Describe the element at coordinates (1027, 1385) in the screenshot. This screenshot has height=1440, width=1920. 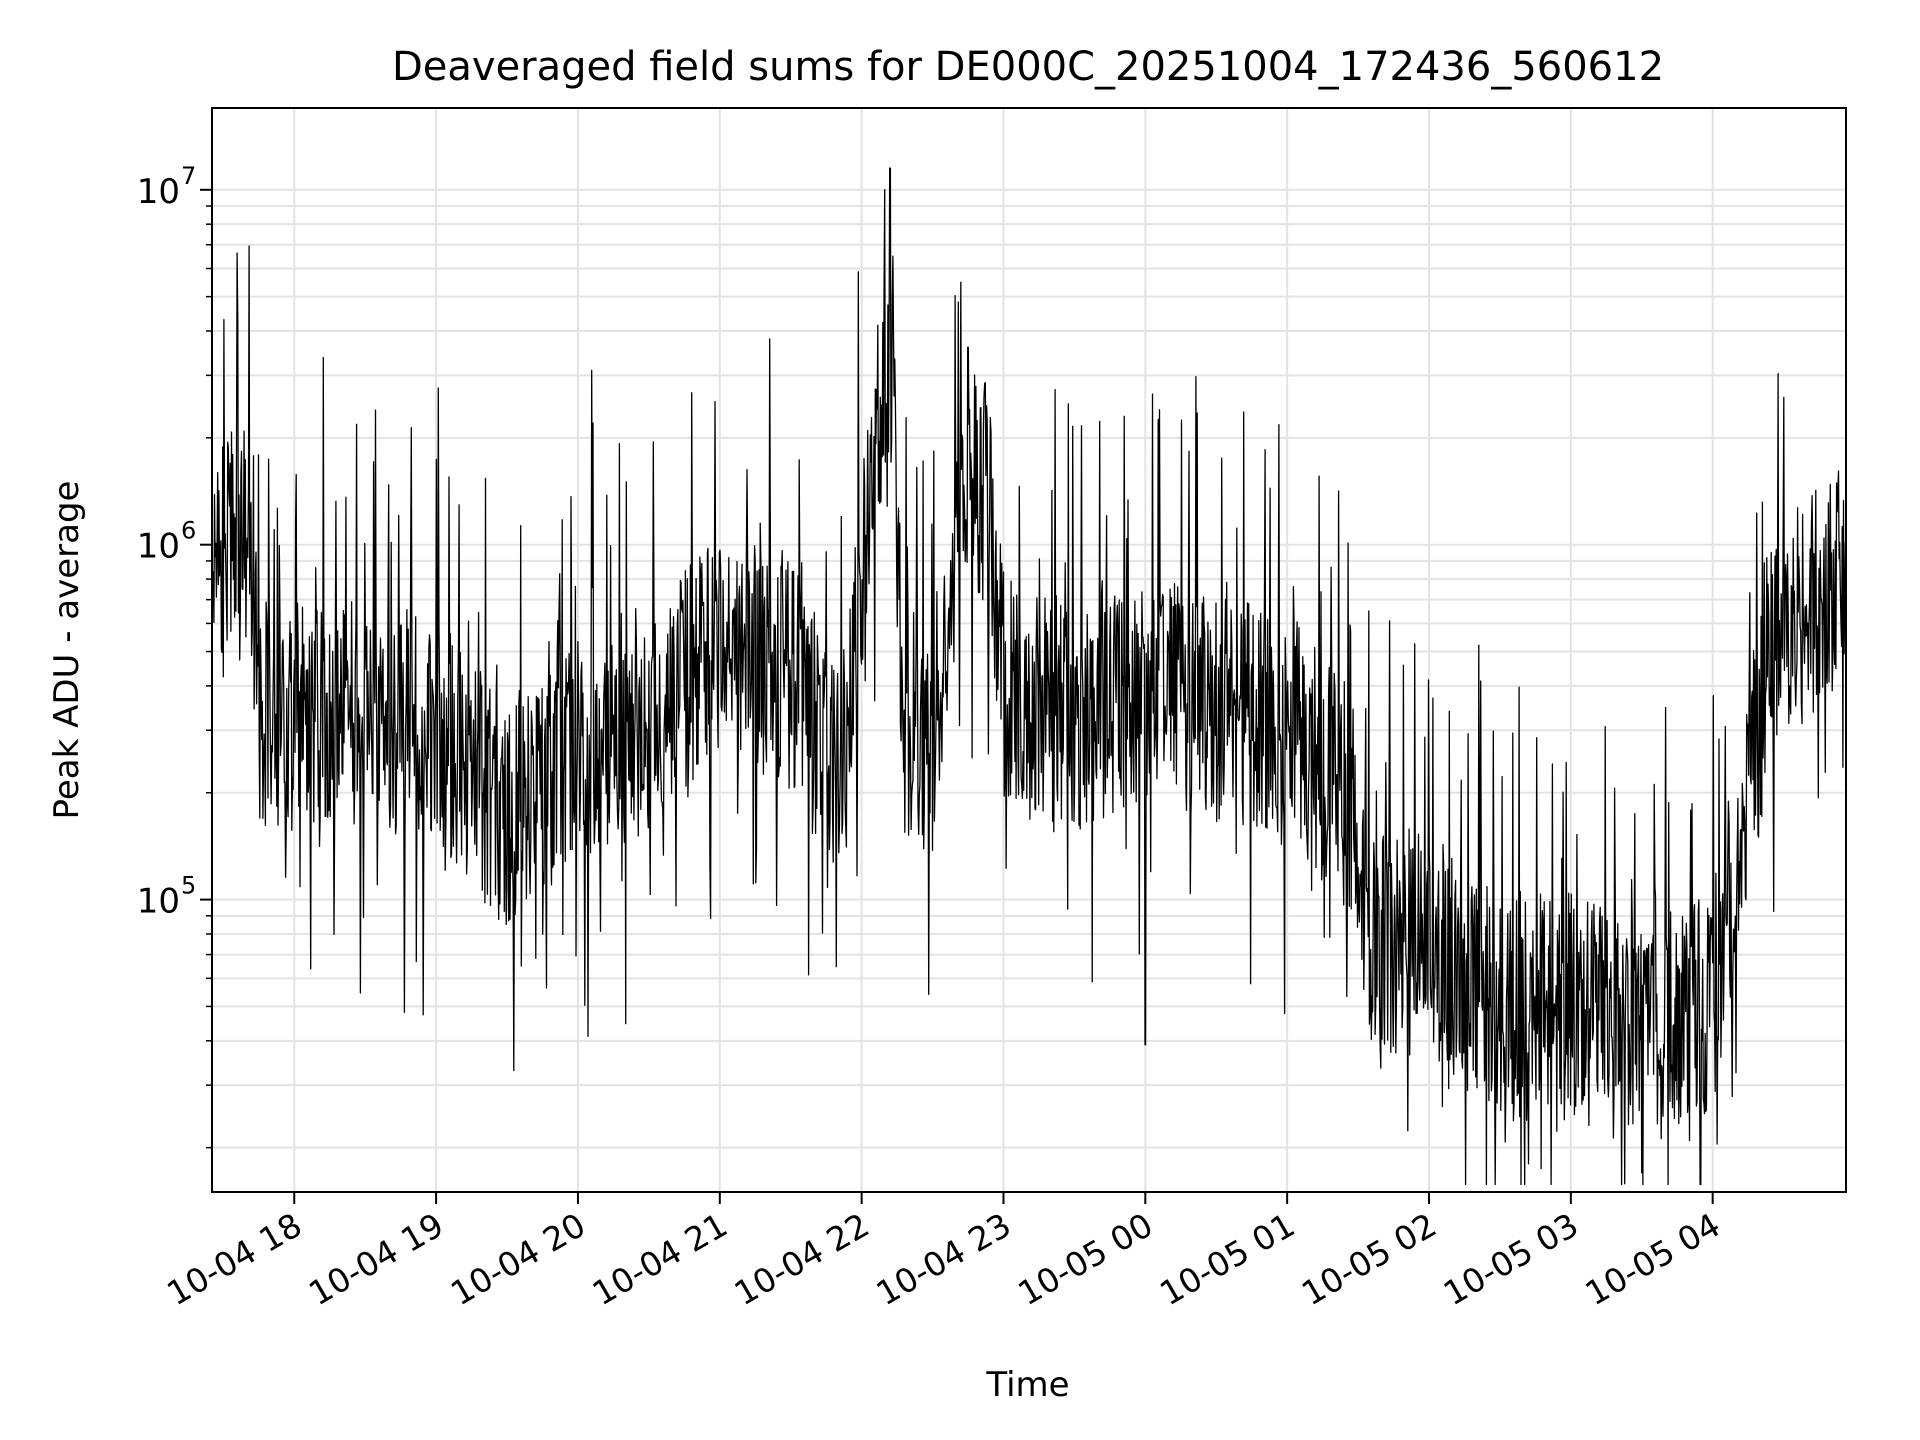
I see `x-axis-label: Time` at that location.